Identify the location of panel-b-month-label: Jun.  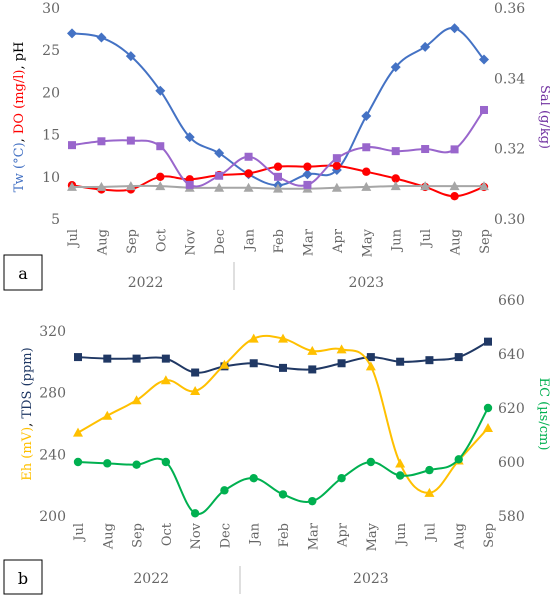
(401, 534).